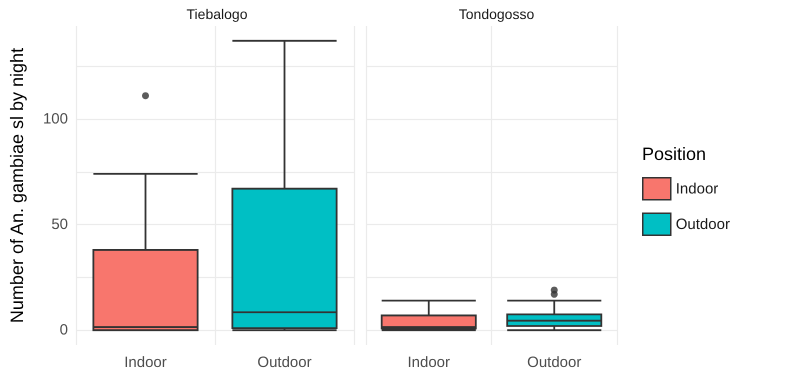 This screenshot has width=797, height=381. I want to click on legend-label: Outdoor, so click(703, 224).